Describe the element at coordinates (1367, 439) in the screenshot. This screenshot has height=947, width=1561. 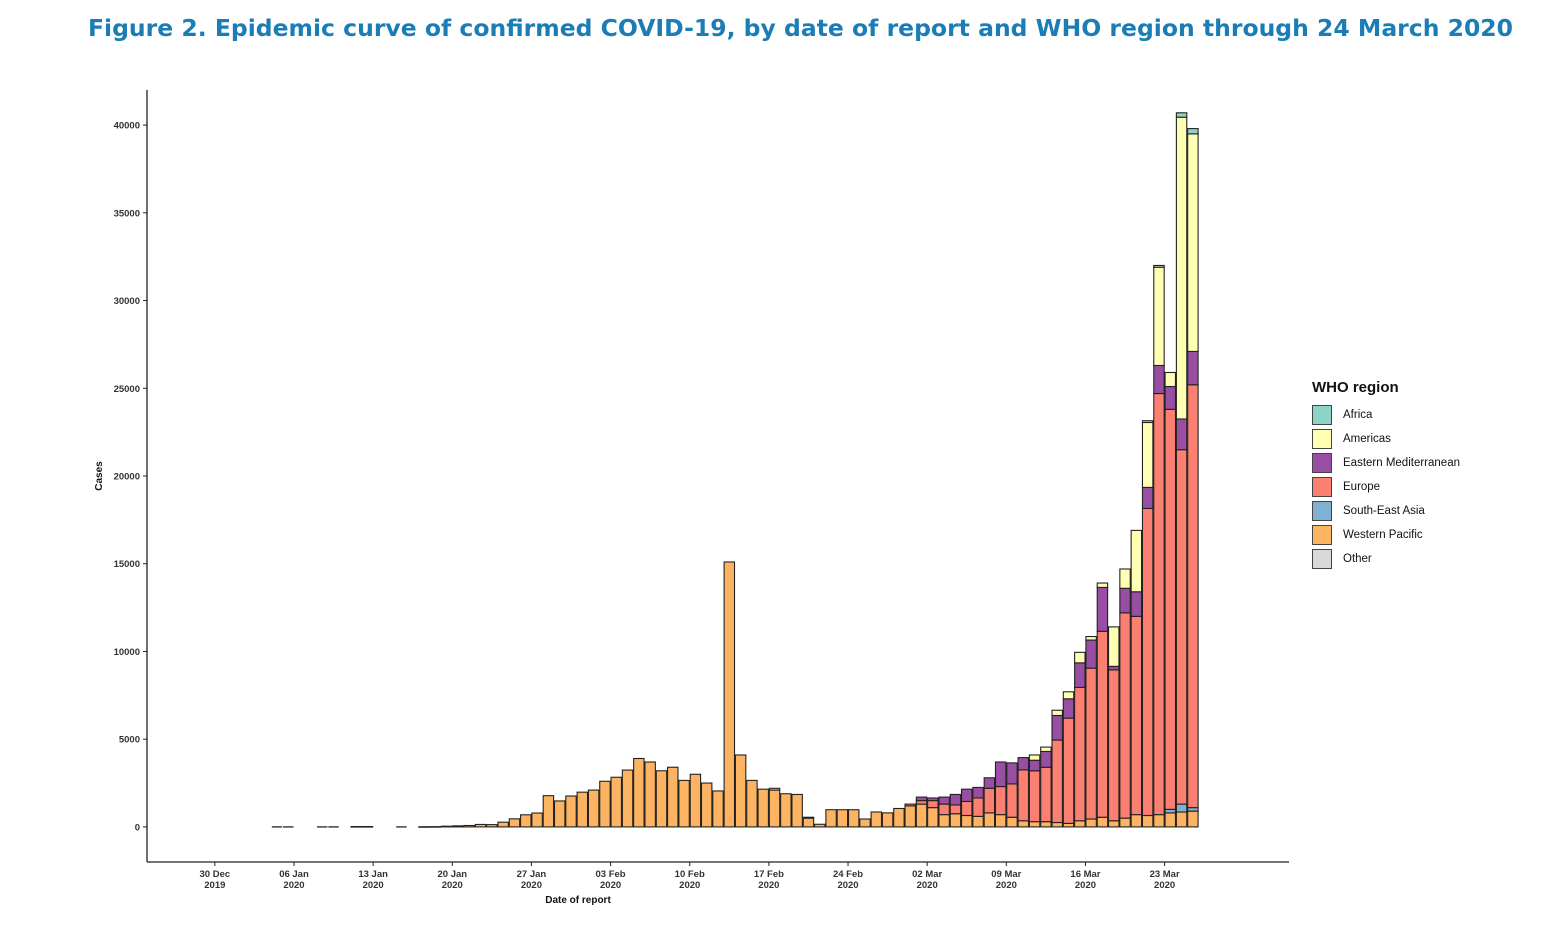
I see `legend-label: Americas` at that location.